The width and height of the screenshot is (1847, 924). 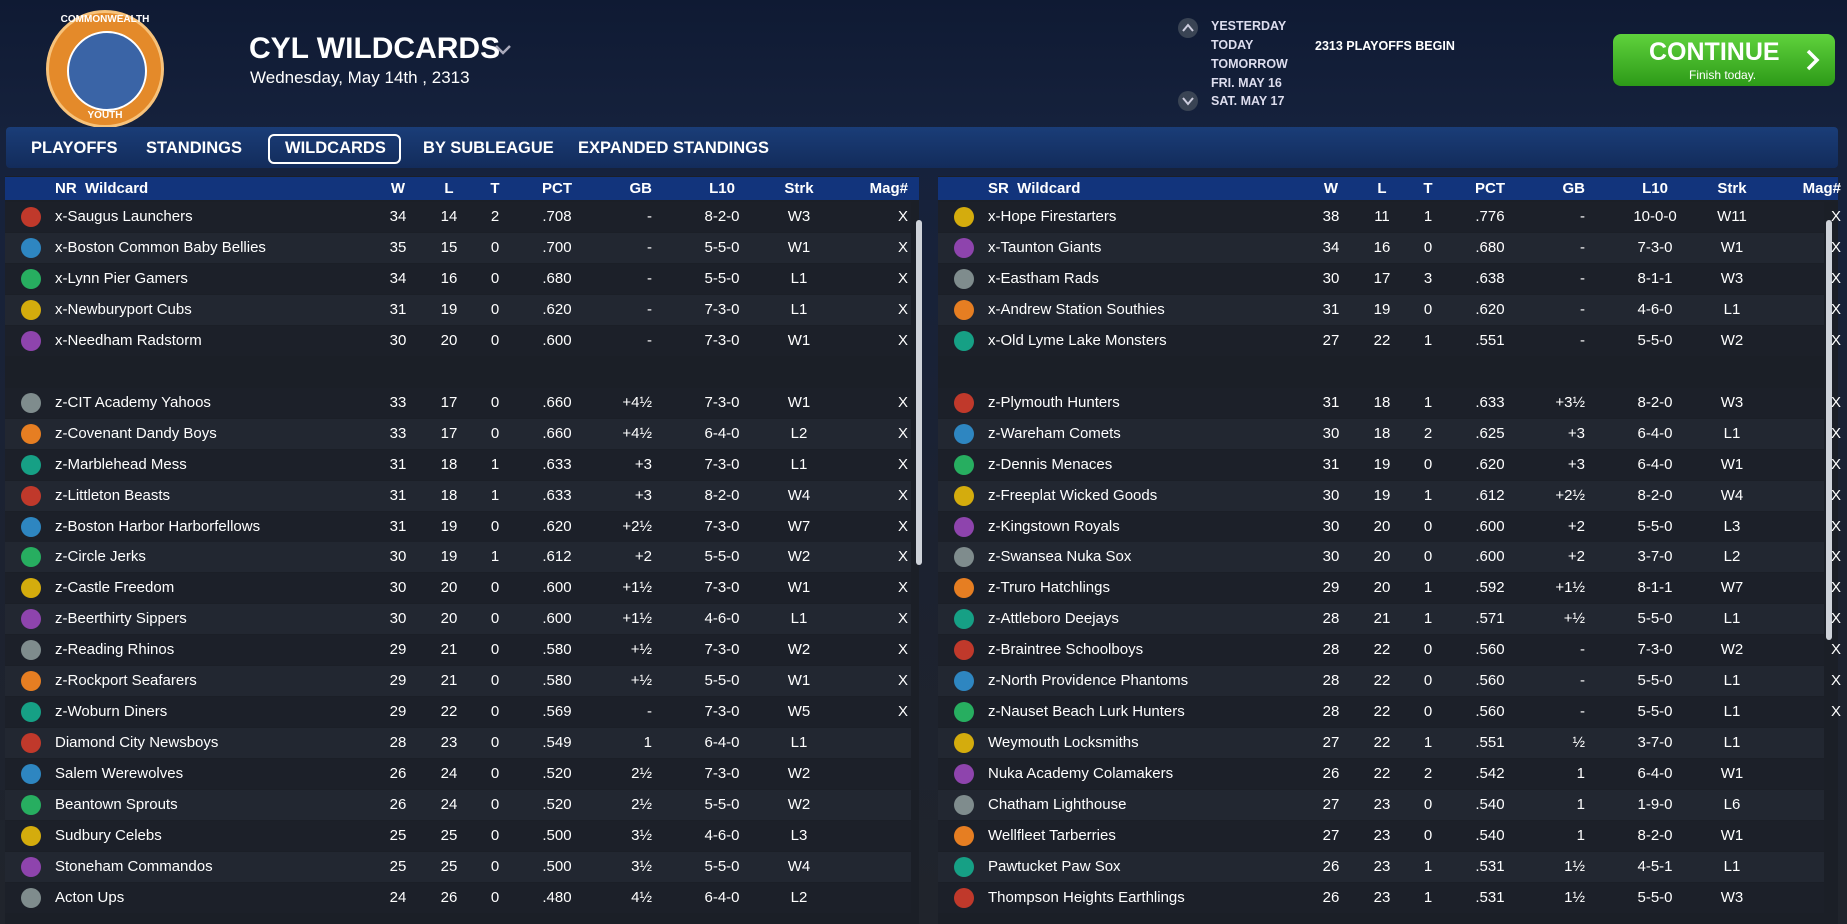 What do you see at coordinates (1043, 278) in the screenshot?
I see `team-name: x-Eastham Rads` at bounding box center [1043, 278].